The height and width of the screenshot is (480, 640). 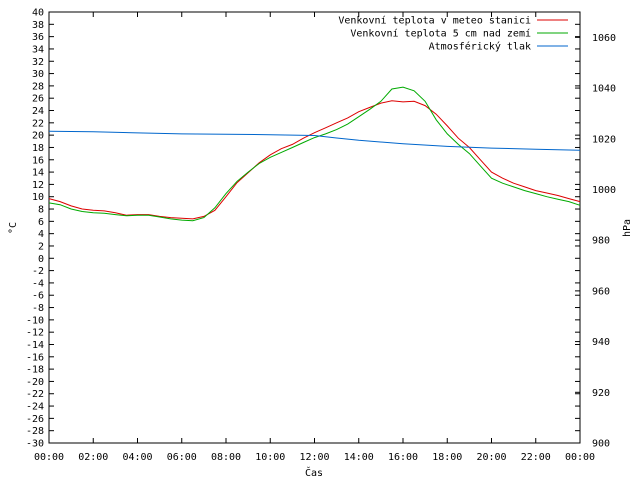 What do you see at coordinates (604, 89) in the screenshot?
I see `right-tick-label: 1040` at bounding box center [604, 89].